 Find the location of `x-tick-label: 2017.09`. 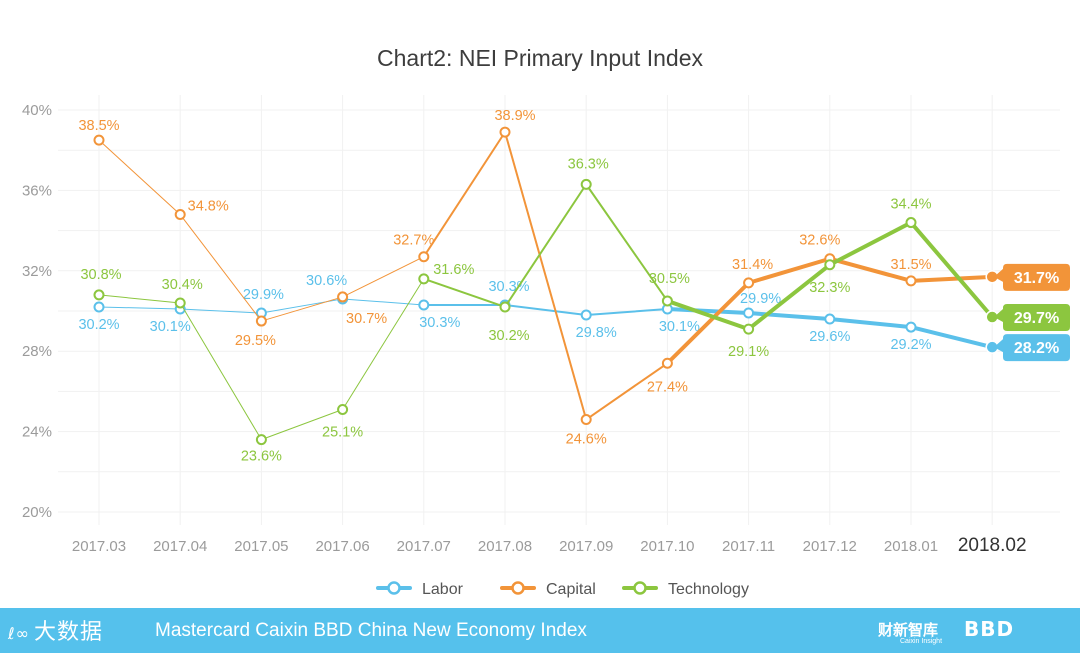

x-tick-label: 2017.09 is located at coordinates (586, 546).